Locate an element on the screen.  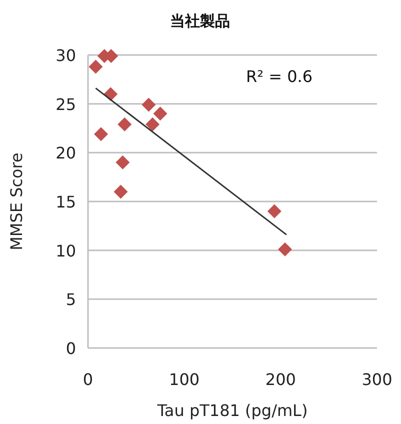
x-tick-label: 300 is located at coordinates (377, 379).